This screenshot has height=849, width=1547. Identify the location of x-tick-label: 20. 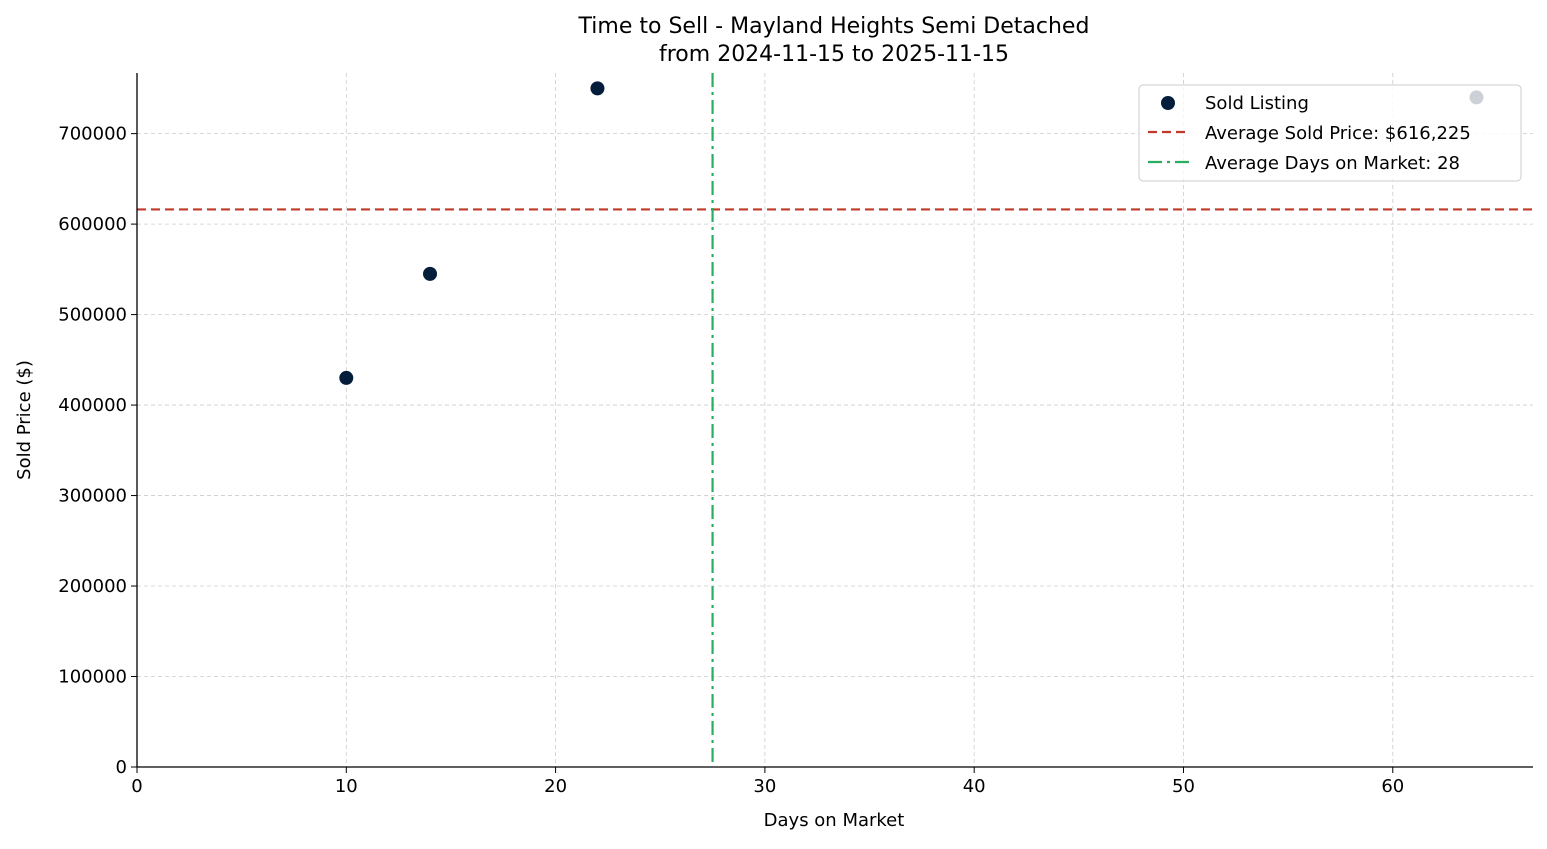
(555, 786).